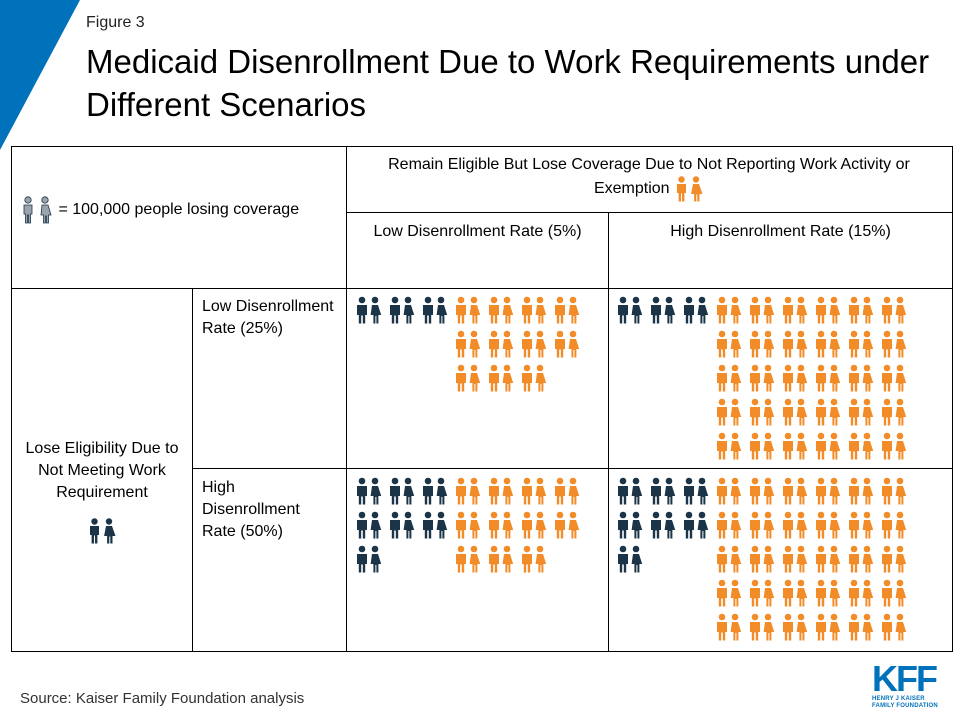  Describe the element at coordinates (898, 699) in the screenshot. I see `logo-line-1: HENRY J KAISER` at that location.